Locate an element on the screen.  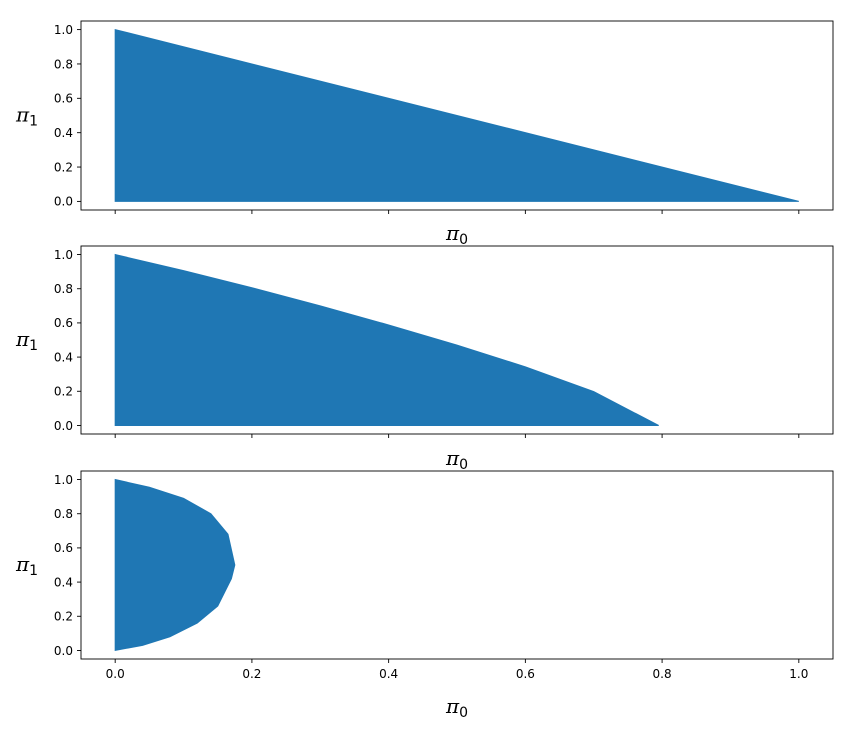
x-tick-label: 0.0 is located at coordinates (115, 674).